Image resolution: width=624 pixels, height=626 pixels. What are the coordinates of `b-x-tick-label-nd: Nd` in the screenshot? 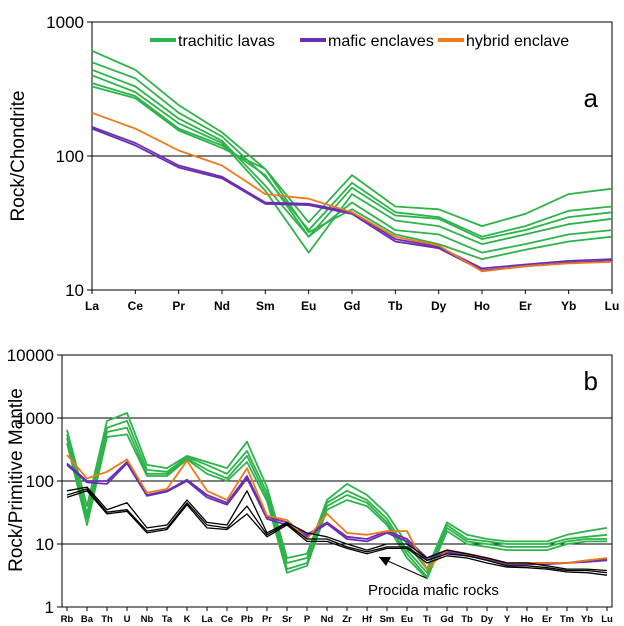 It's located at (327, 619).